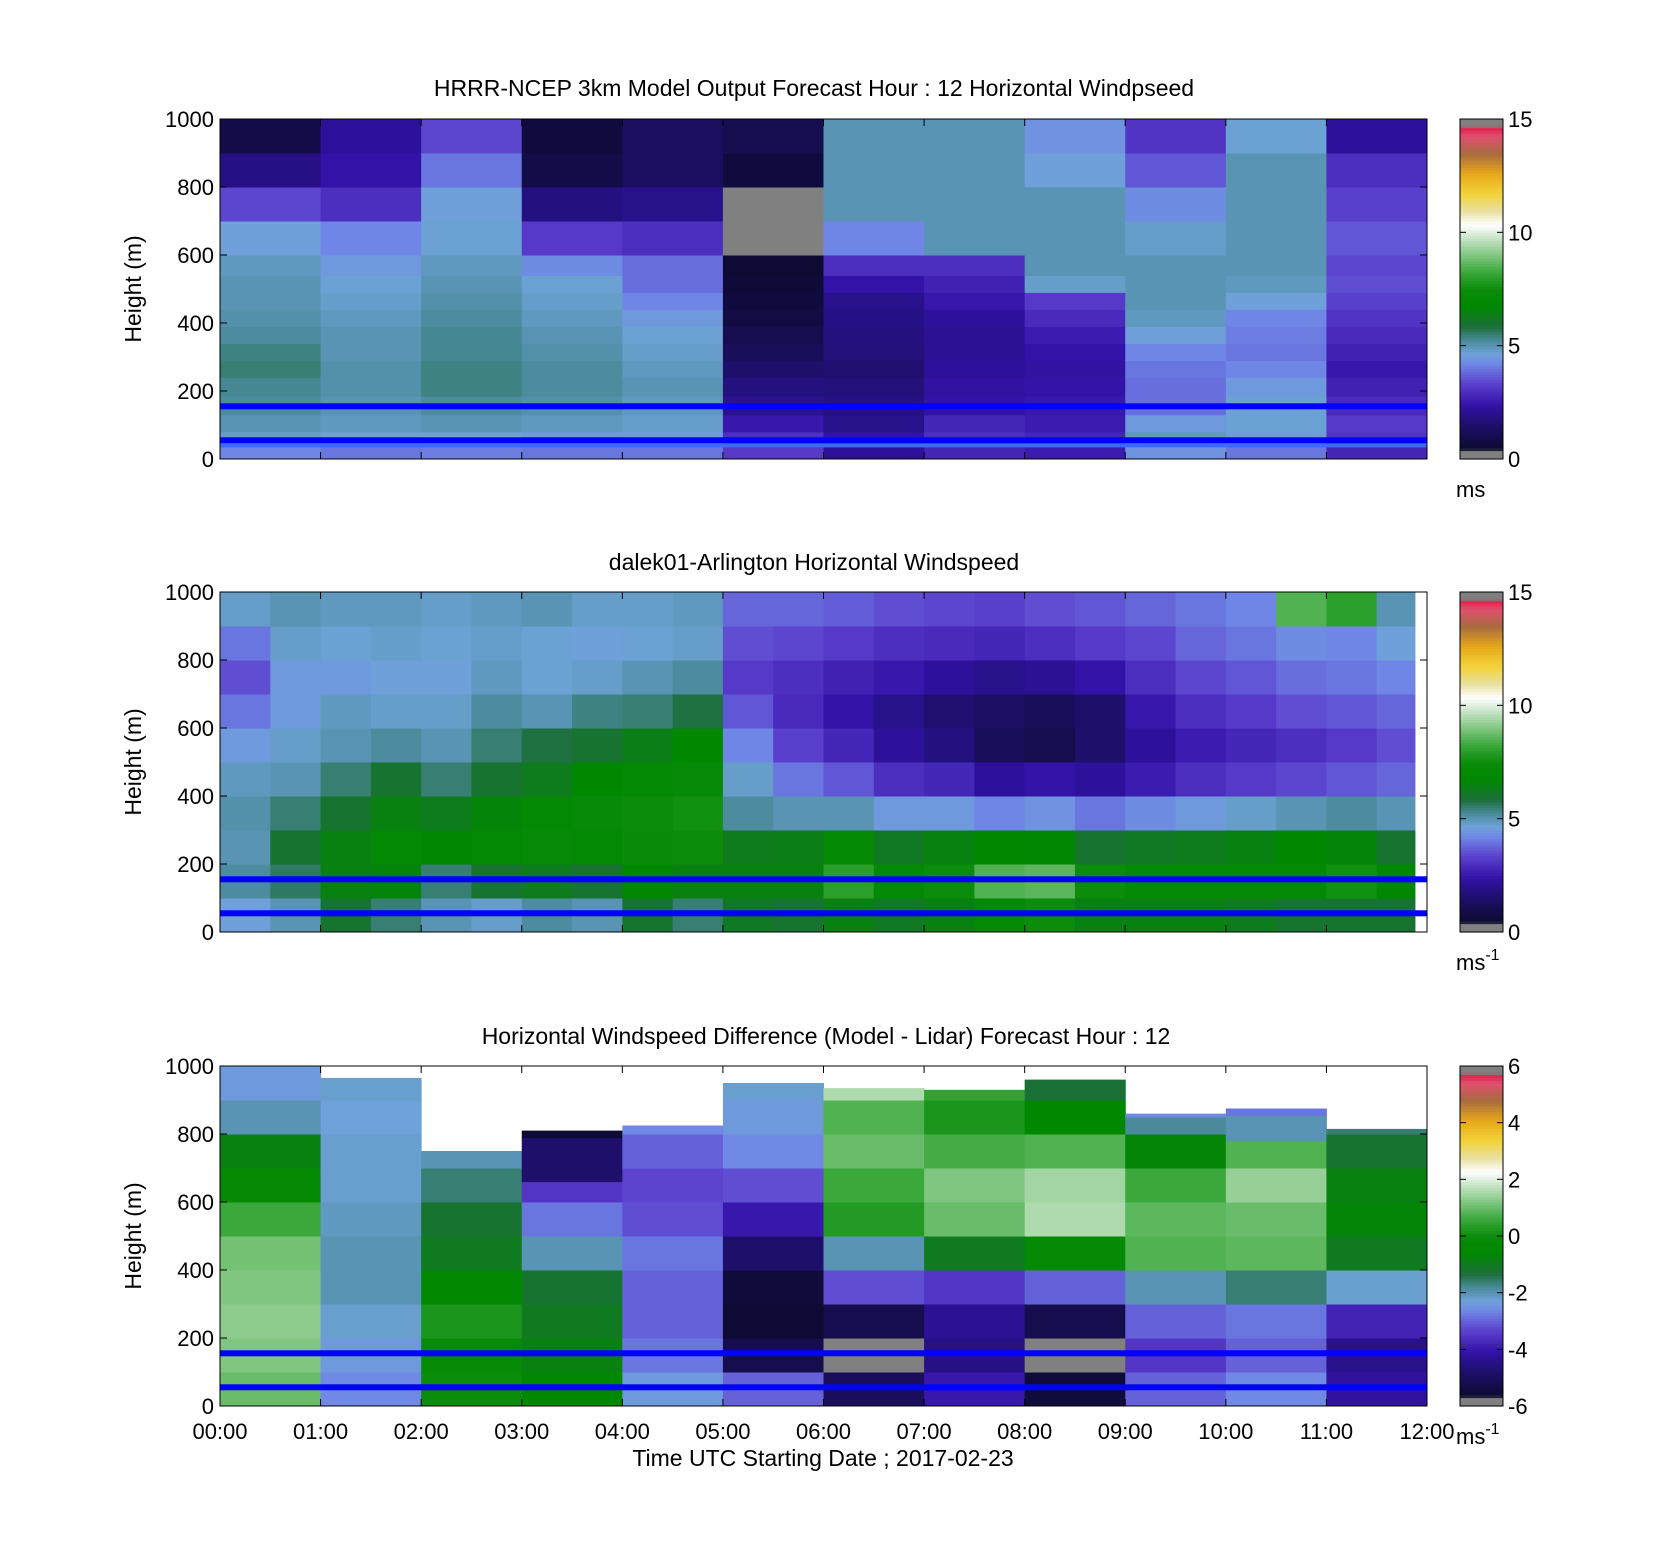 Image resolution: width=1680 pixels, height=1561 pixels. Describe the element at coordinates (1514, 932) in the screenshot. I see `colorbar-tick-label: 0` at that location.